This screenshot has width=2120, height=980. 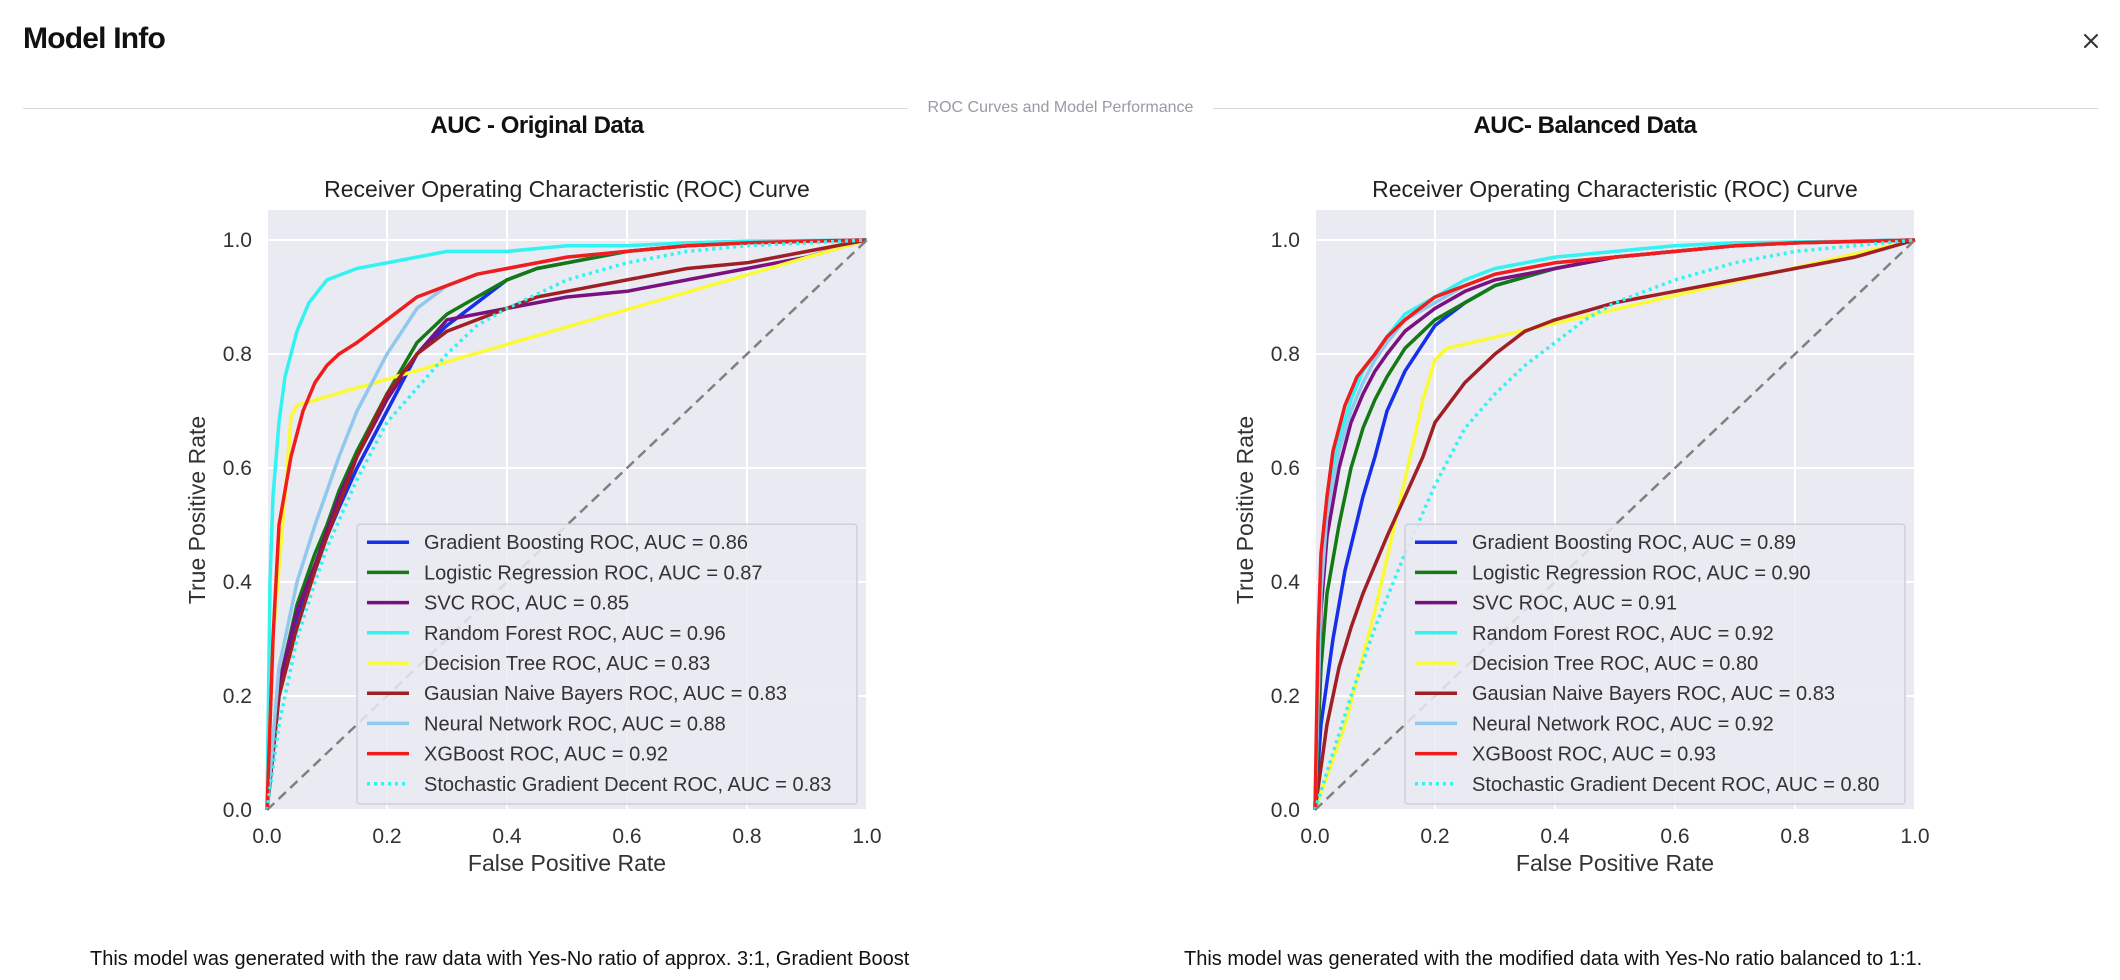 I want to click on divider-line-left, so click(x=465, y=108).